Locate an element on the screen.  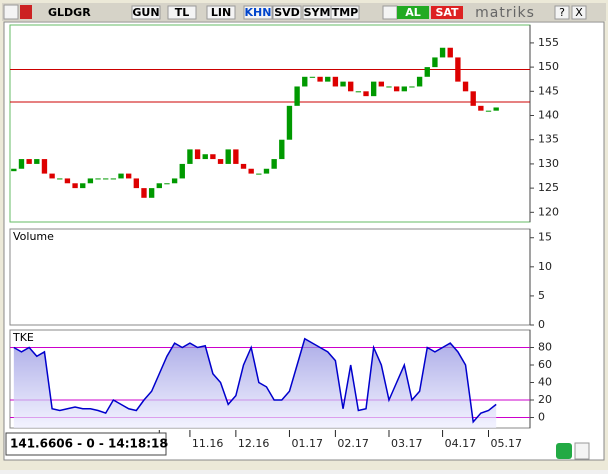
status-box is located at coordinates (86, 444).